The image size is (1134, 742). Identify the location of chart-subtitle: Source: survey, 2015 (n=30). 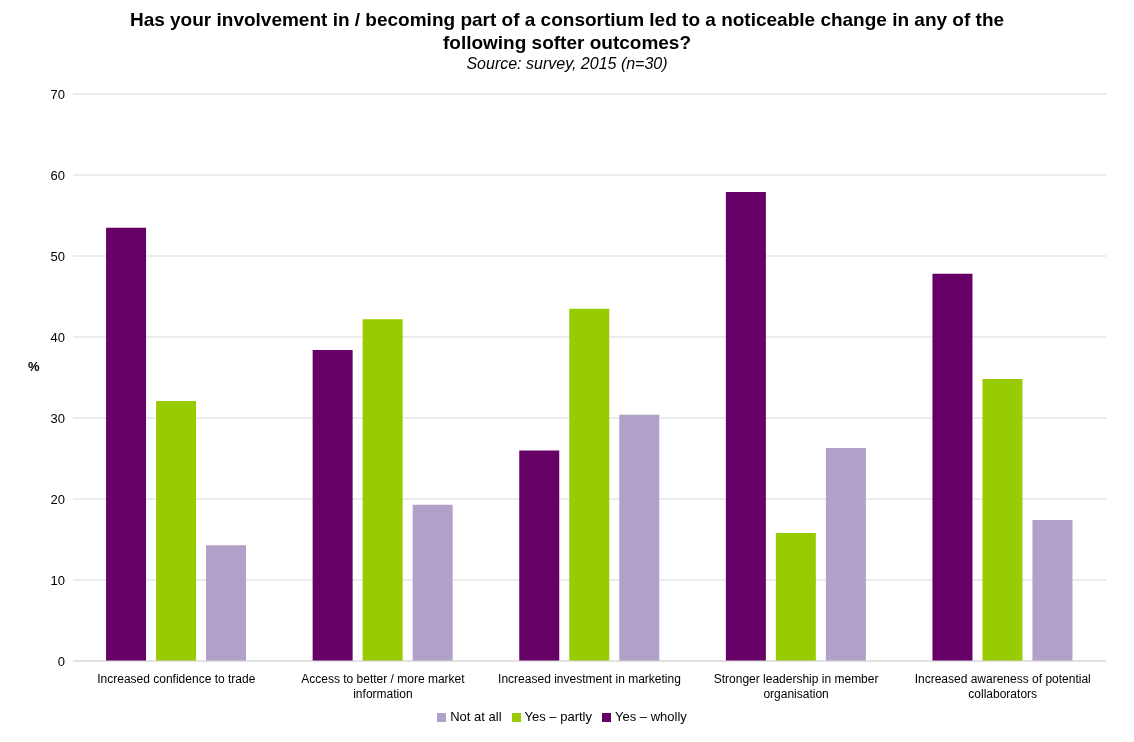
(567, 64).